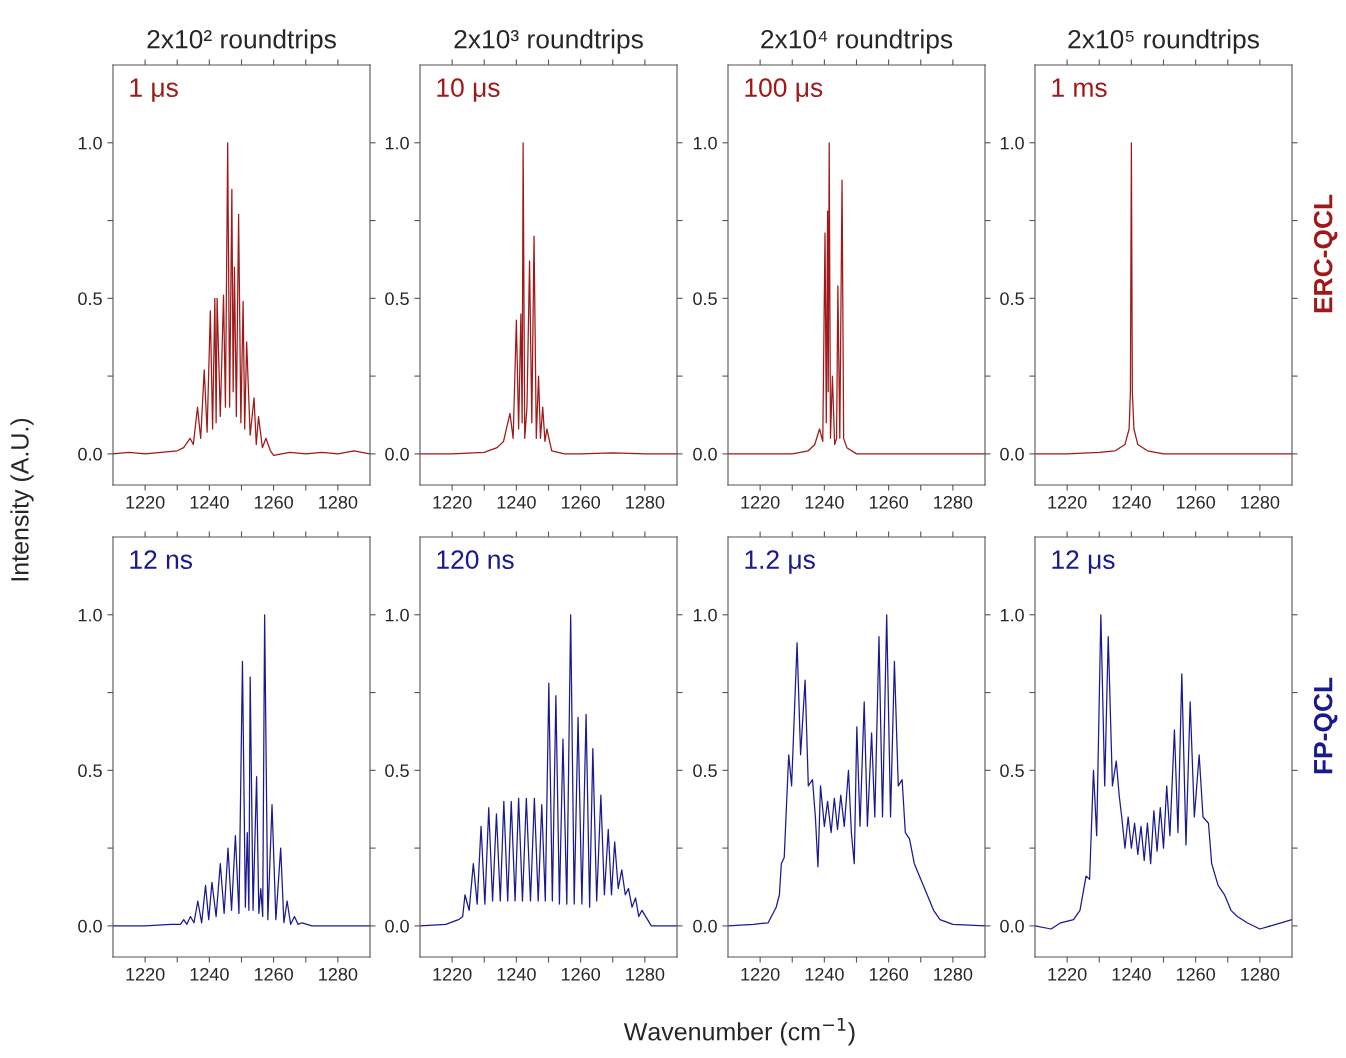  What do you see at coordinates (161, 559) in the screenshot?
I see `annotation: 12 ns` at bounding box center [161, 559].